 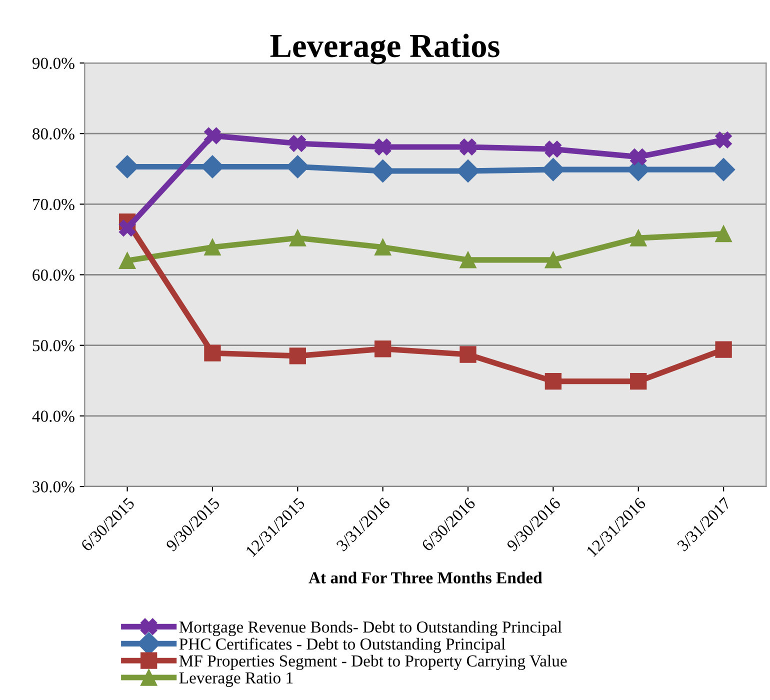 I want to click on y-tick-label: 70.0%, so click(x=53, y=204).